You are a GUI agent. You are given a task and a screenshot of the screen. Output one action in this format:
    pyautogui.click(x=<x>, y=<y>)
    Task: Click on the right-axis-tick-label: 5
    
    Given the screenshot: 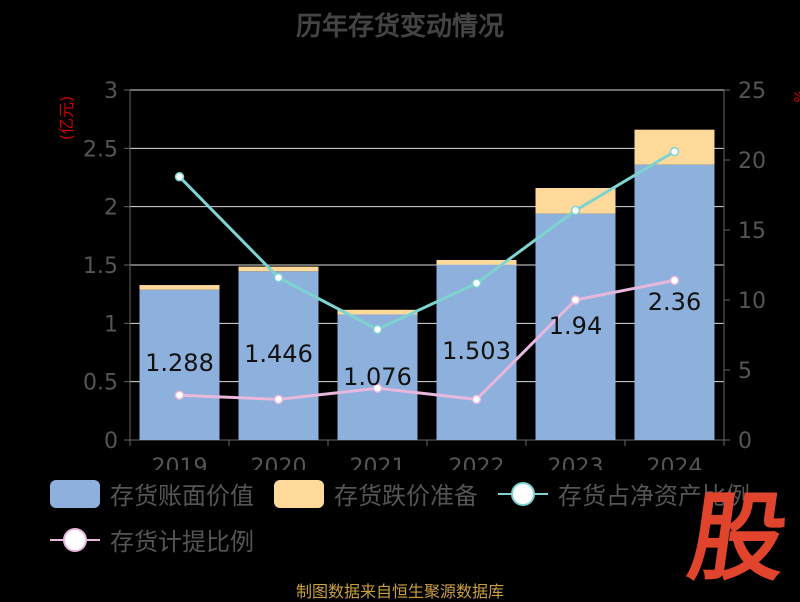 What is the action you would take?
    pyautogui.click(x=745, y=371)
    